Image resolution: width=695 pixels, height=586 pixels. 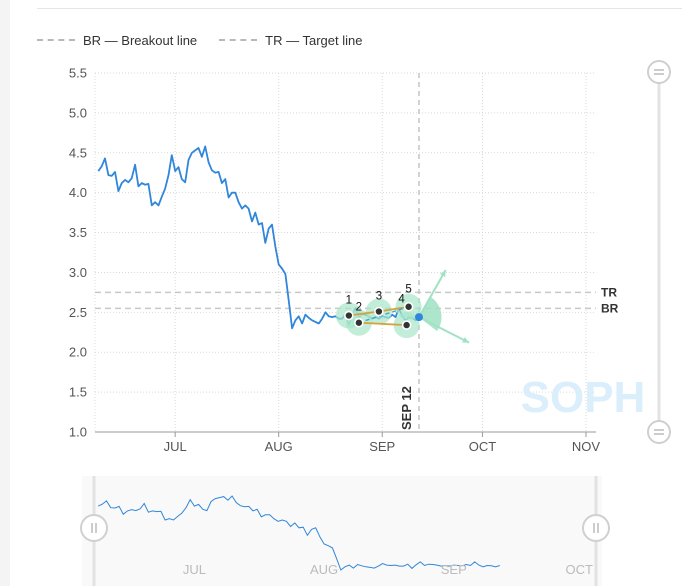 What do you see at coordinates (406, 408) in the screenshot?
I see `date-marker-label: SEP 12` at bounding box center [406, 408].